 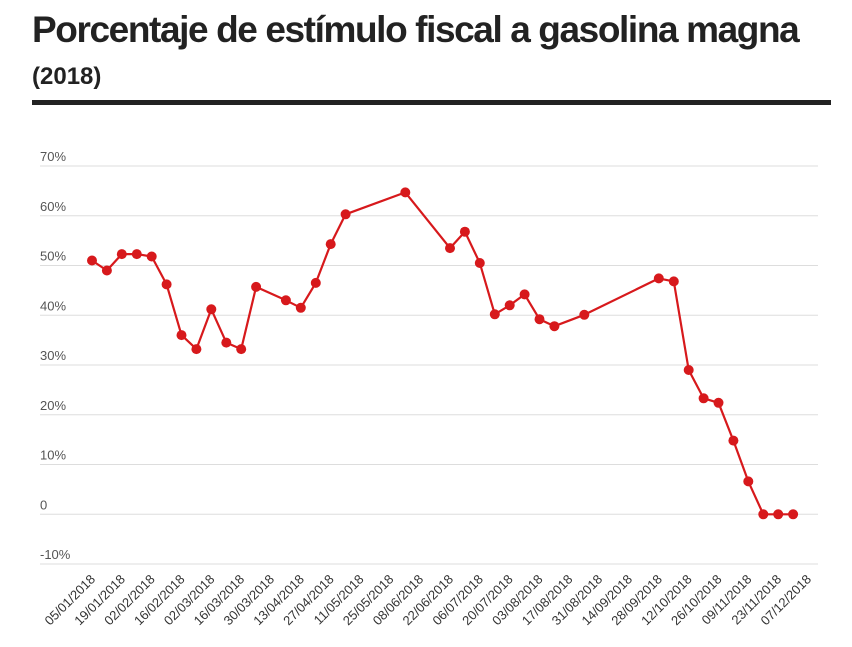 I want to click on y-tick-label: 70%, so click(x=53, y=156).